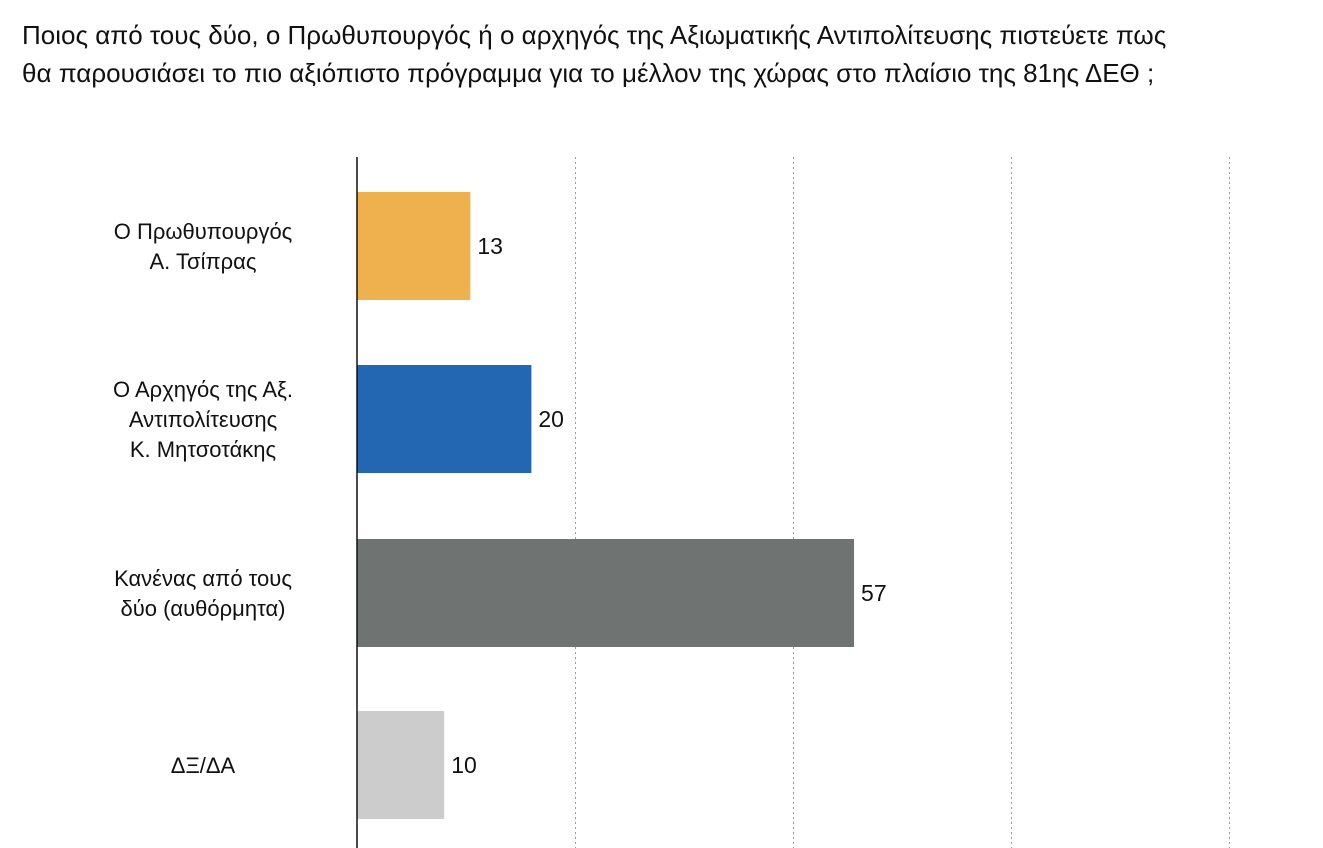  I want to click on category-label-1: Ο Πρωθυπουργός Α. Τσίπρας, so click(203, 246).